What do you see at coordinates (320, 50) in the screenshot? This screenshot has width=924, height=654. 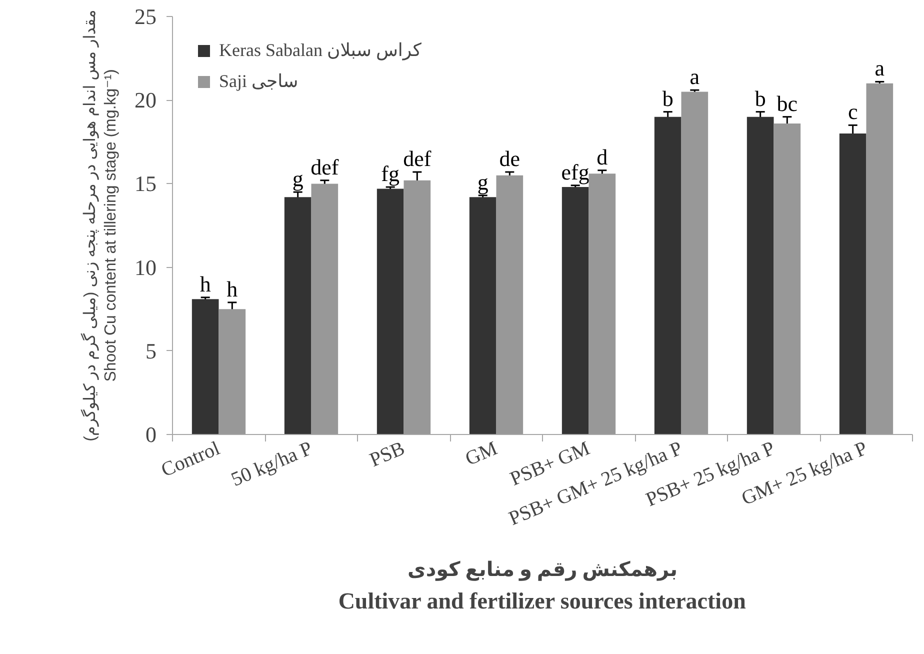 I see `legend-label: Keras Sabalan کراس سبلان` at bounding box center [320, 50].